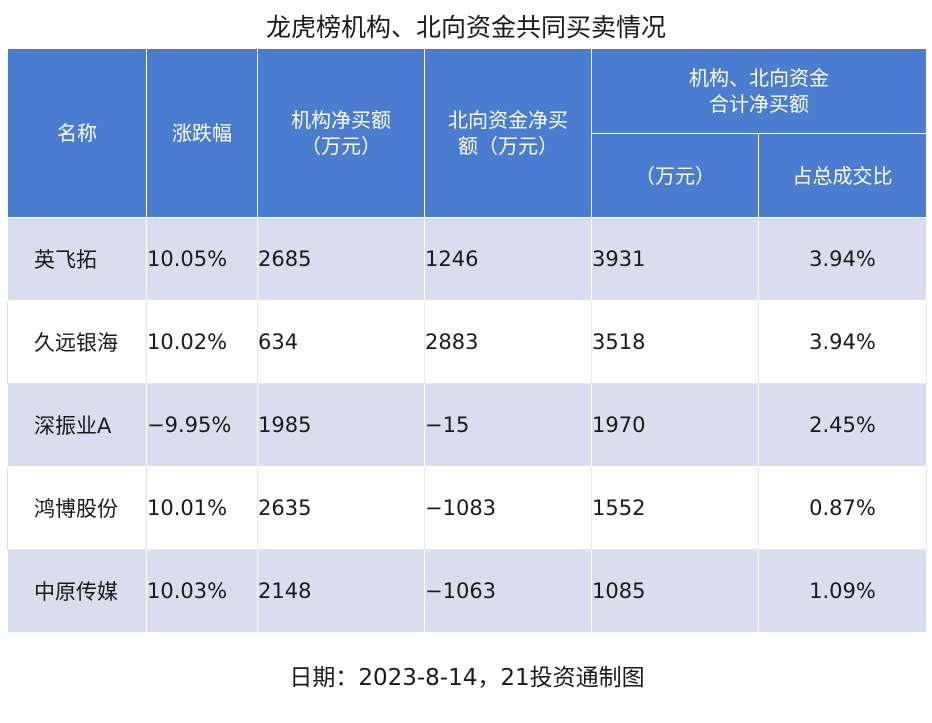 The height and width of the screenshot is (723, 932). I want to click on cell-total: 1085, so click(675, 591).